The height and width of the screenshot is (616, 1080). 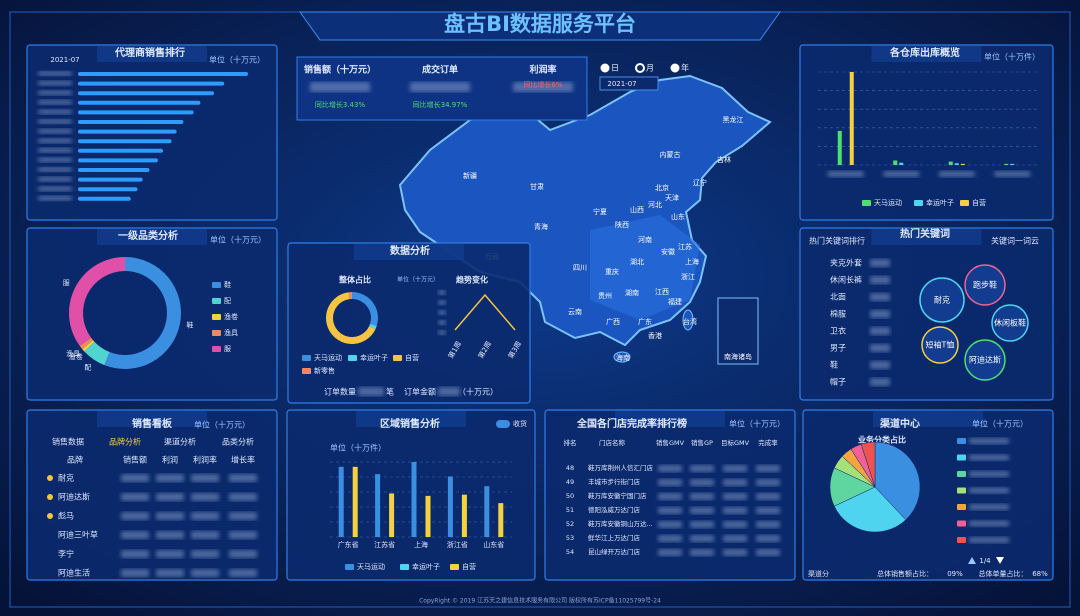 What do you see at coordinates (238, 442) in the screenshot?
I see `tab: 品类分析` at bounding box center [238, 442].